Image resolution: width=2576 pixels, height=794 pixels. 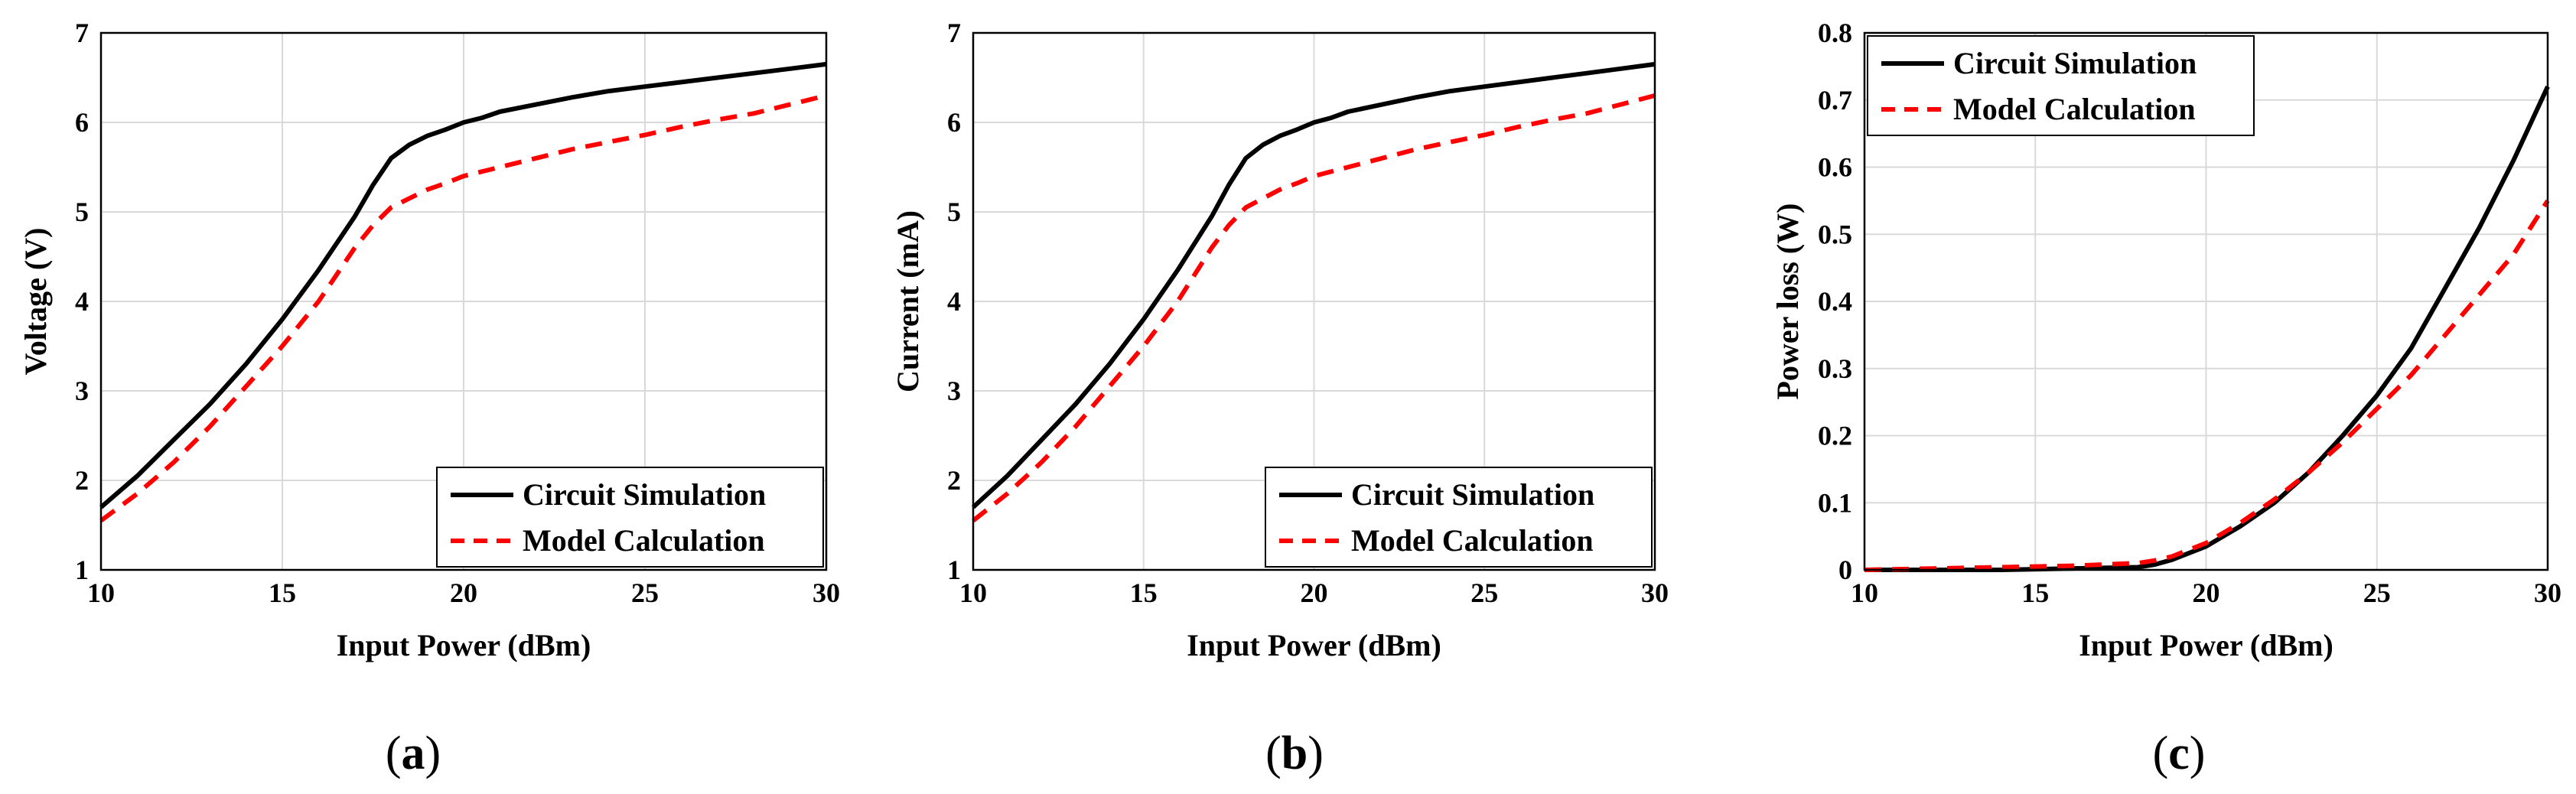 What do you see at coordinates (1835, 301) in the screenshot?
I see `y-tick-label: 0.4` at bounding box center [1835, 301].